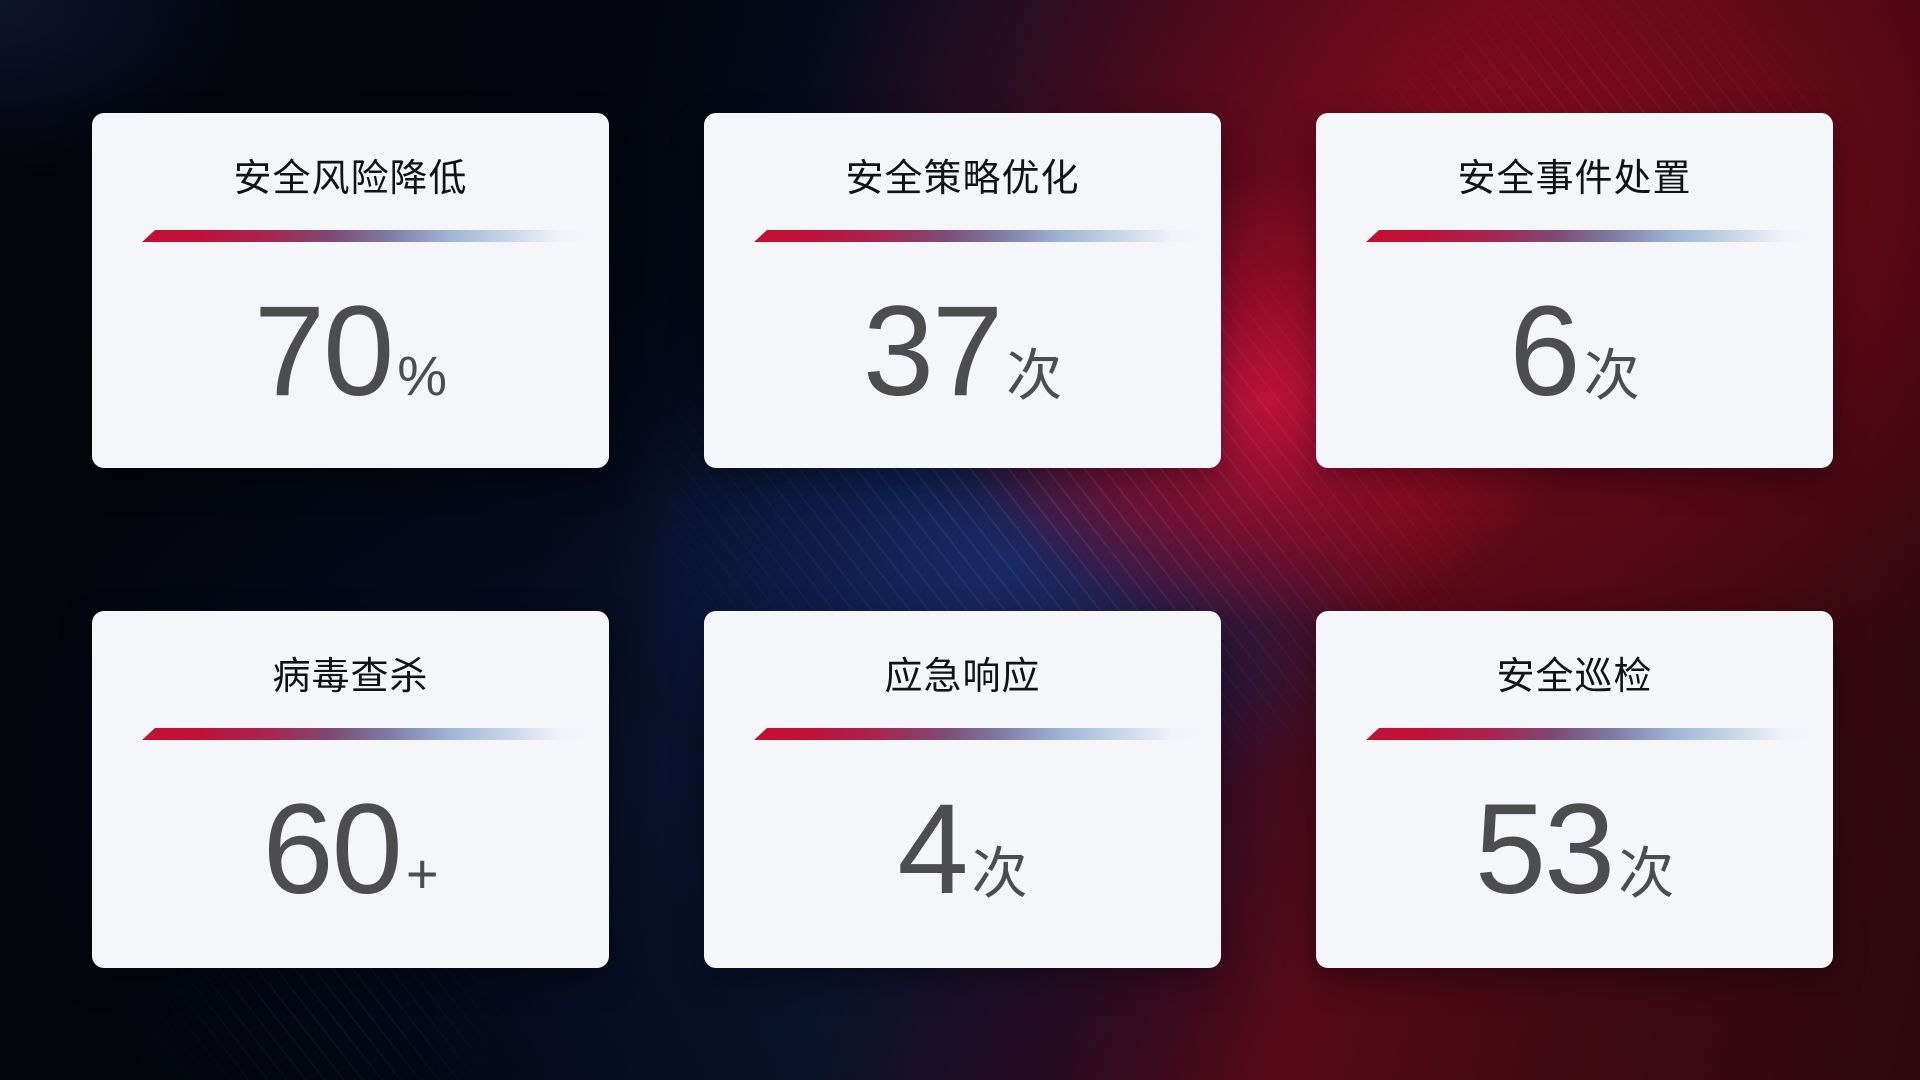 The height and width of the screenshot is (1080, 1920). Describe the element at coordinates (332, 849) in the screenshot. I see `stat-value: 60` at that location.